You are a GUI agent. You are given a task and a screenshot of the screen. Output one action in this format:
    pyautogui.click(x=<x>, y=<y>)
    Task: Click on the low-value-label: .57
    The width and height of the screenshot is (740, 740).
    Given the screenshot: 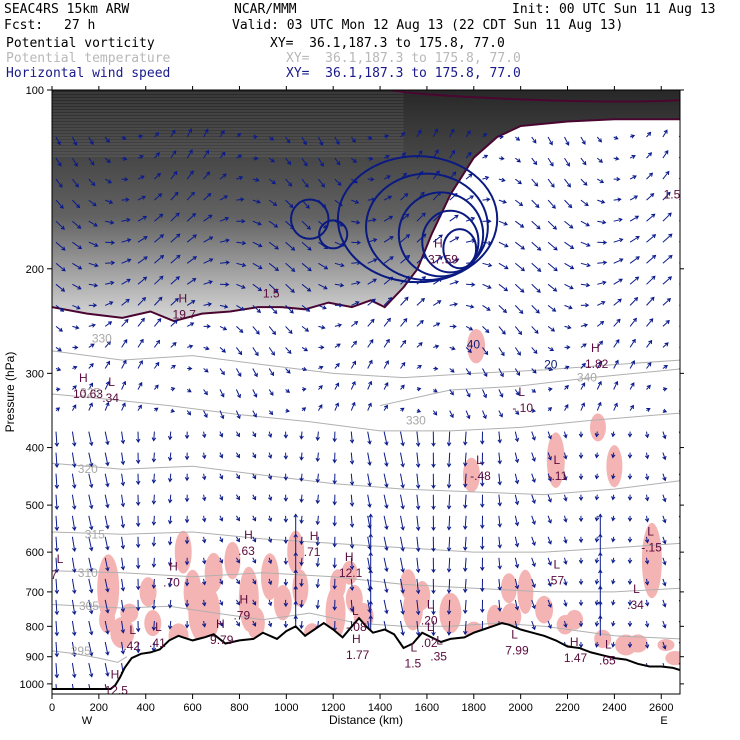 What is the action you would take?
    pyautogui.click(x=555, y=581)
    